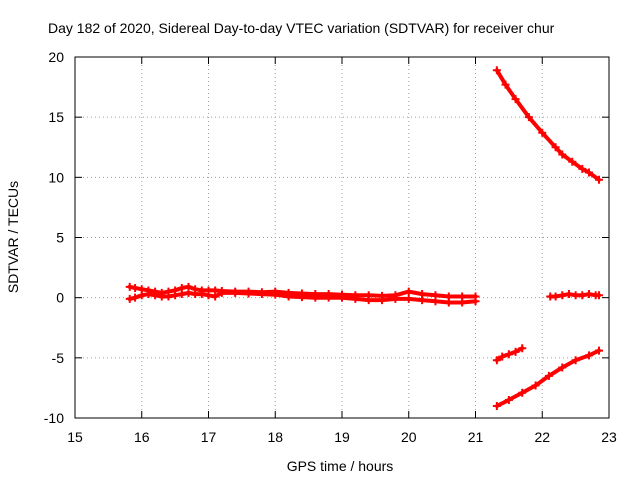 The height and width of the screenshot is (480, 640). What do you see at coordinates (275, 437) in the screenshot?
I see `x-tick-label: 18` at bounding box center [275, 437].